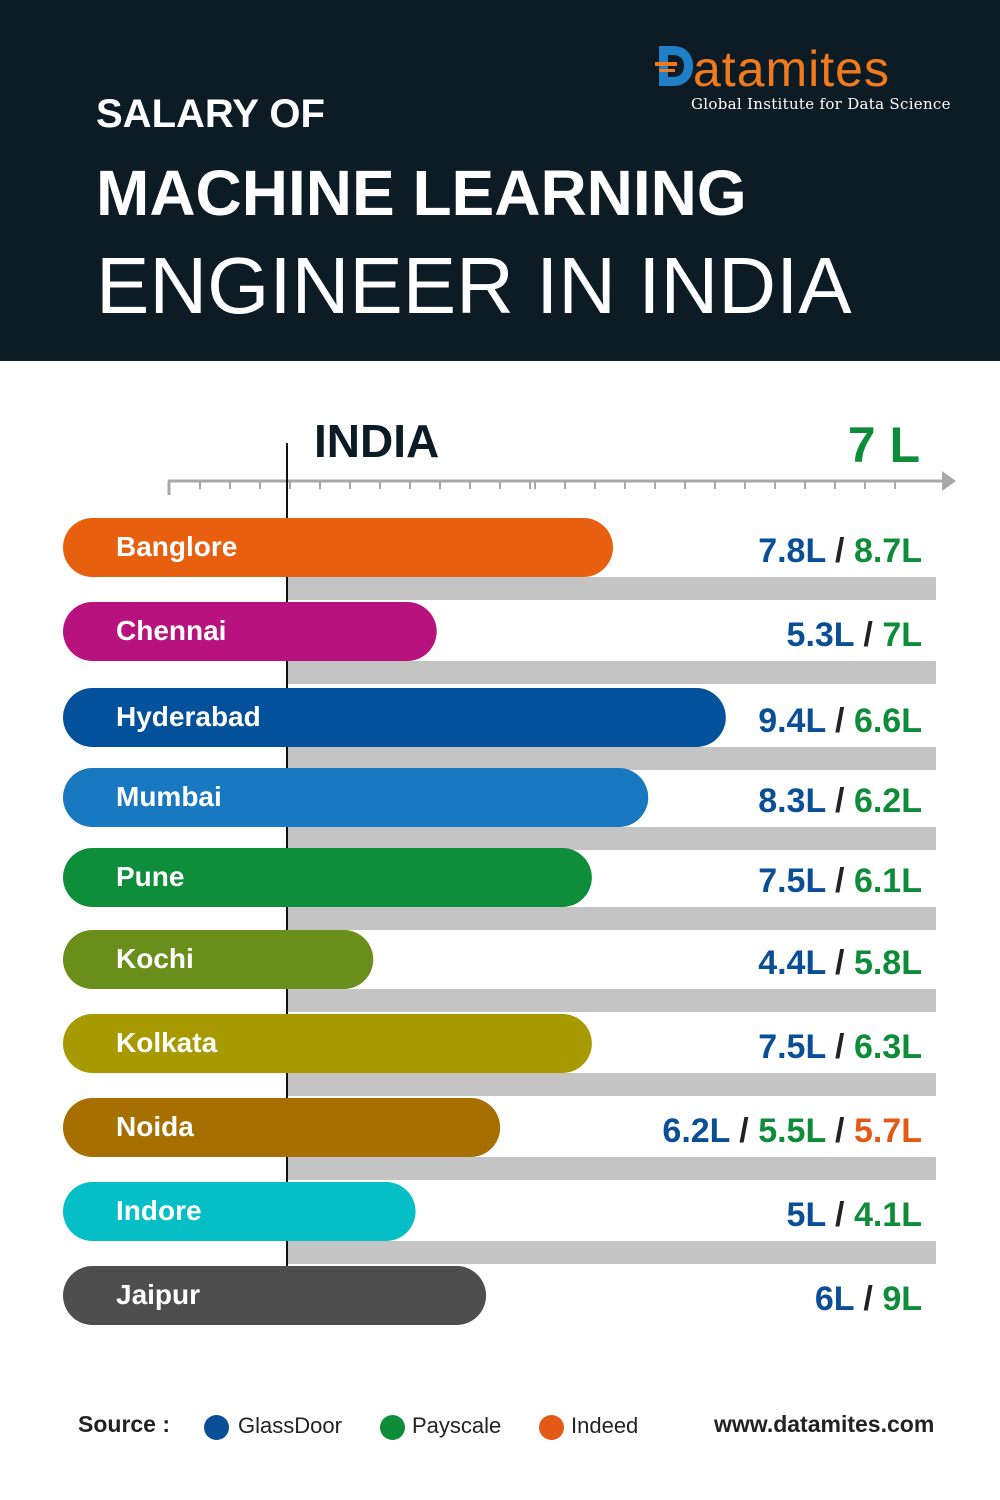 Image resolution: width=1000 pixels, height=1500 pixels. Describe the element at coordinates (176, 546) in the screenshot. I see `bar-label-banglore: Banglore` at that location.